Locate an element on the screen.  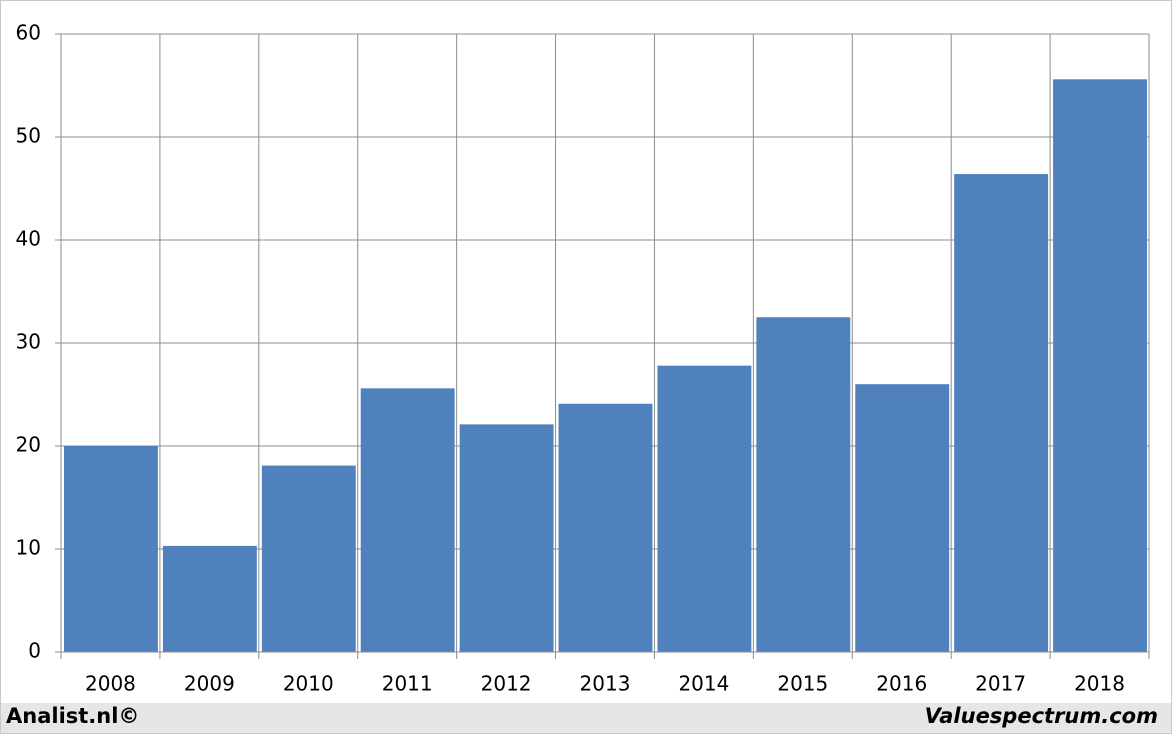
y-tick-label: 40 is located at coordinates (28, 239).